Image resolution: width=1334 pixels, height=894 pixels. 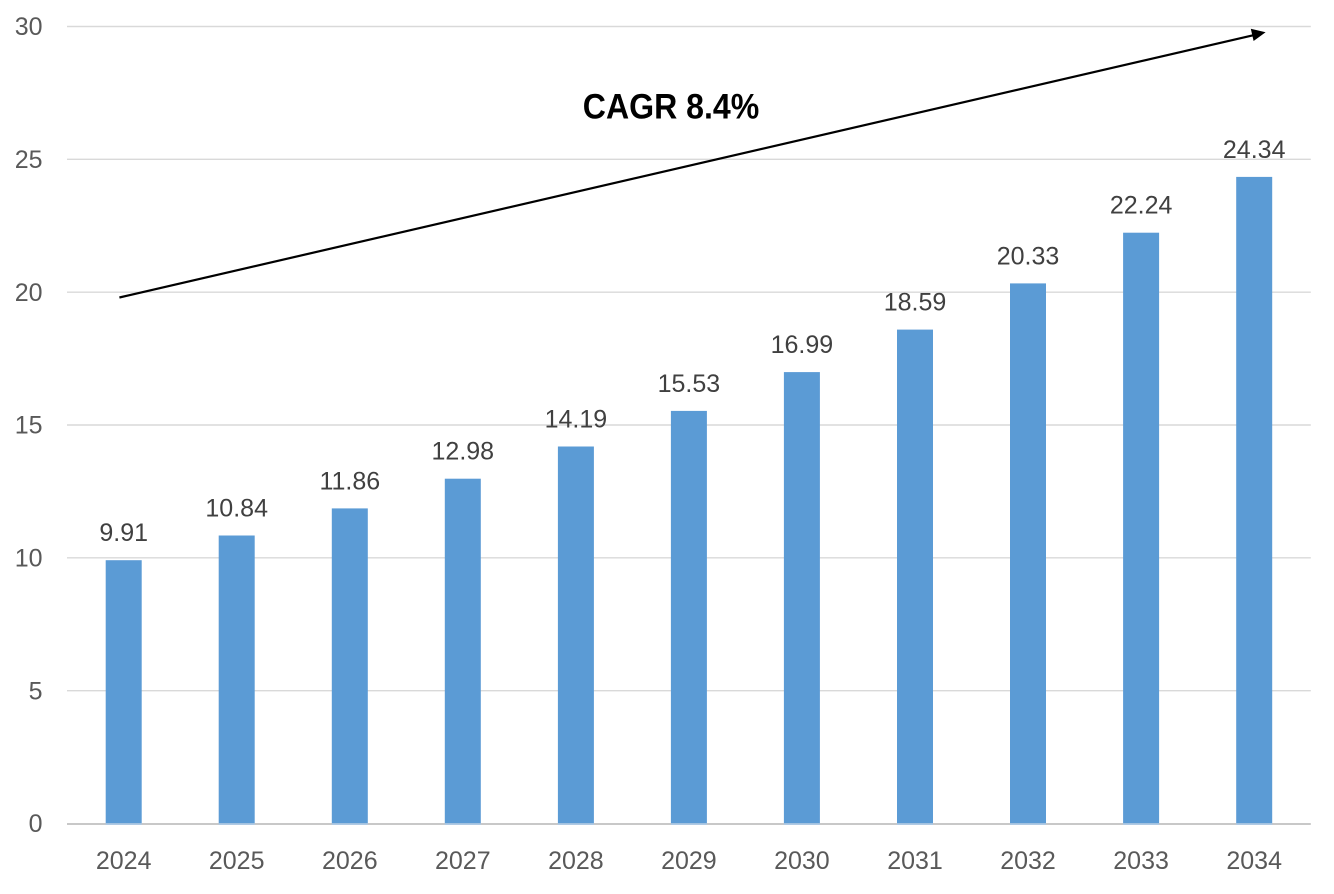 I want to click on svg-text: 10, so click(x=29, y=559).